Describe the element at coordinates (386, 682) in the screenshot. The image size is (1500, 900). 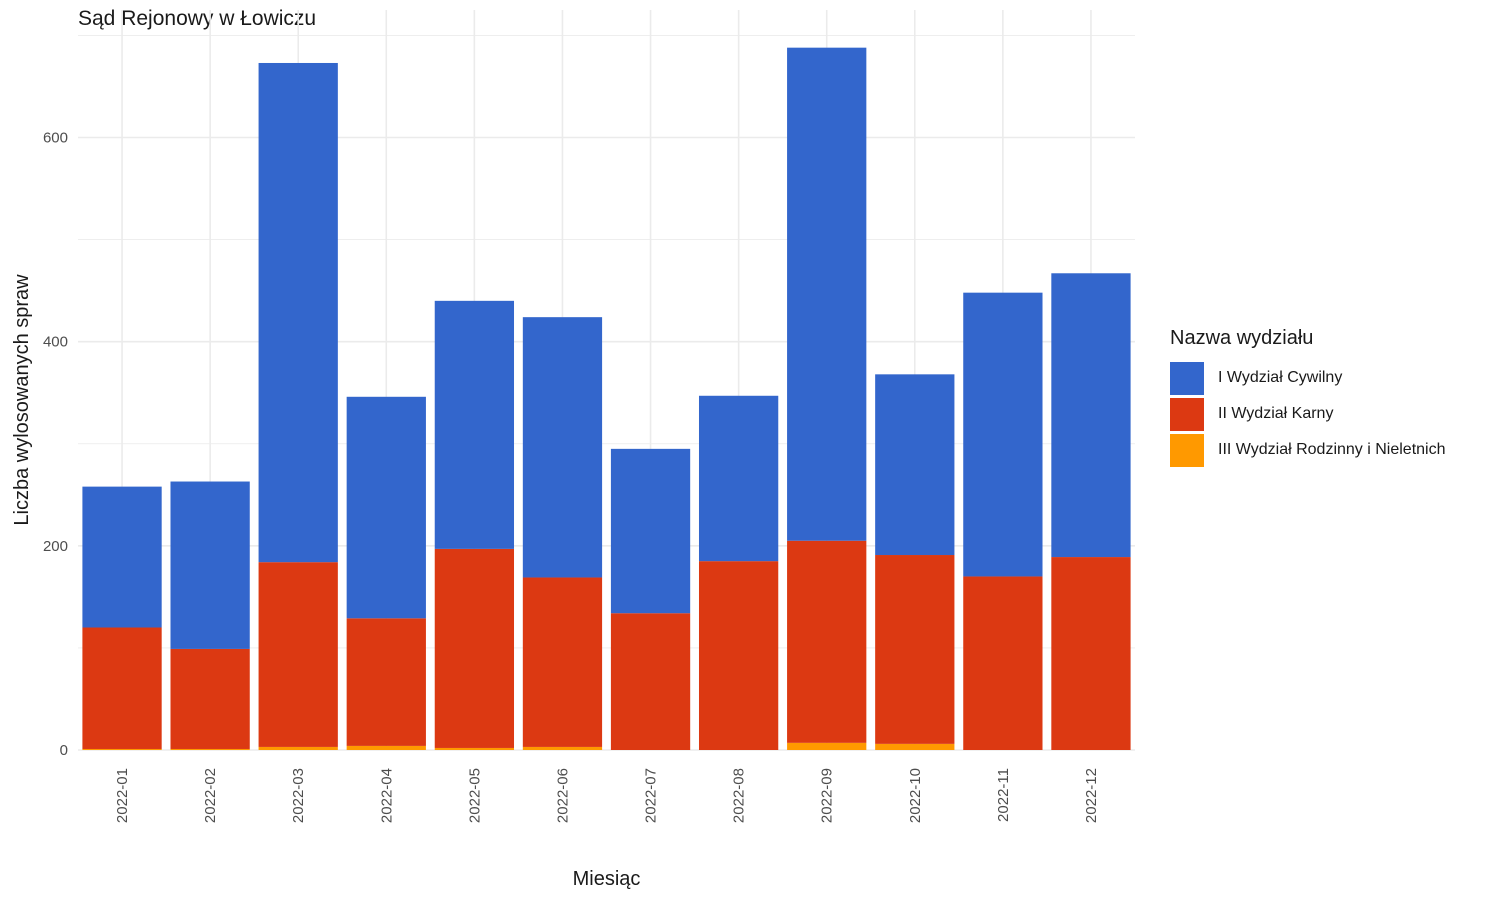
I see `bar-2022-04-ii-wydzia-karny` at that location.